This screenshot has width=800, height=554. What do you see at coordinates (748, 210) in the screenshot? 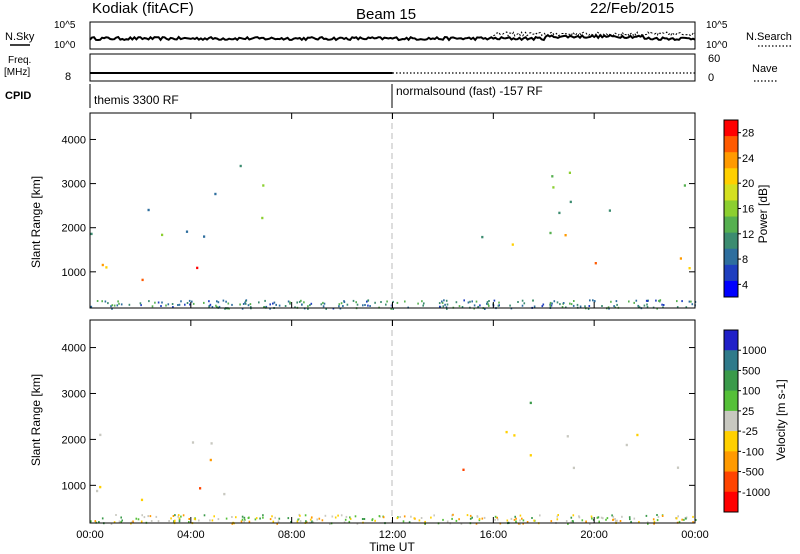
I see `power-colorbar-tick-label: 16` at bounding box center [748, 210].